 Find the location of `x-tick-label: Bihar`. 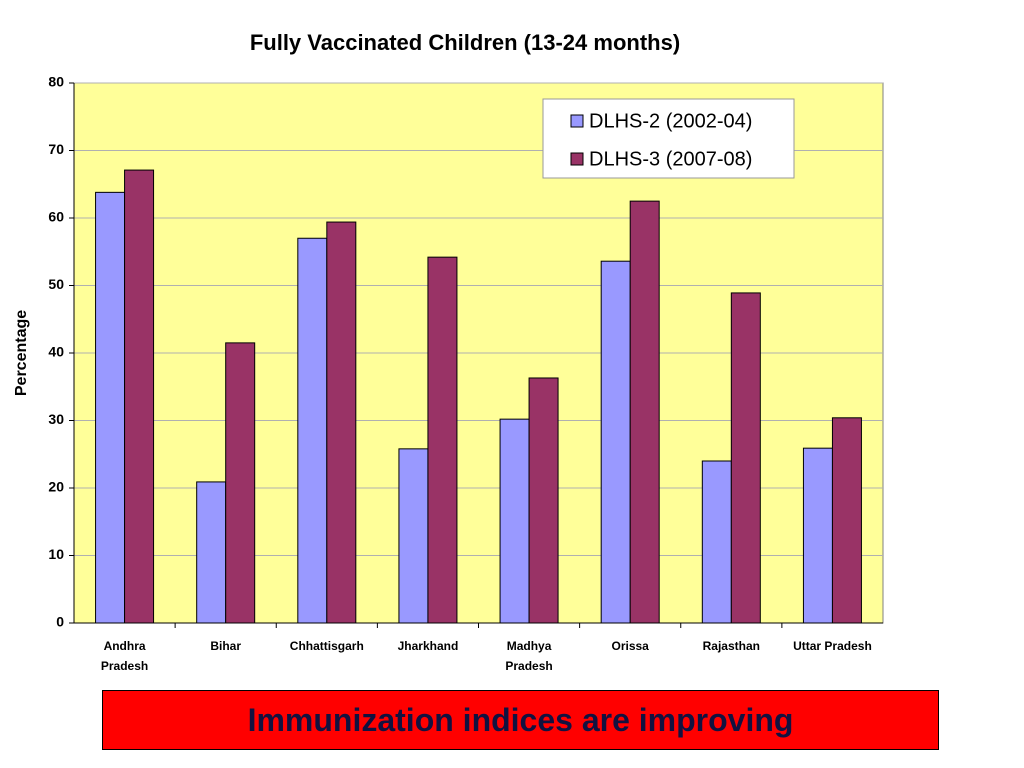

x-tick-label: Bihar is located at coordinates (226, 646).